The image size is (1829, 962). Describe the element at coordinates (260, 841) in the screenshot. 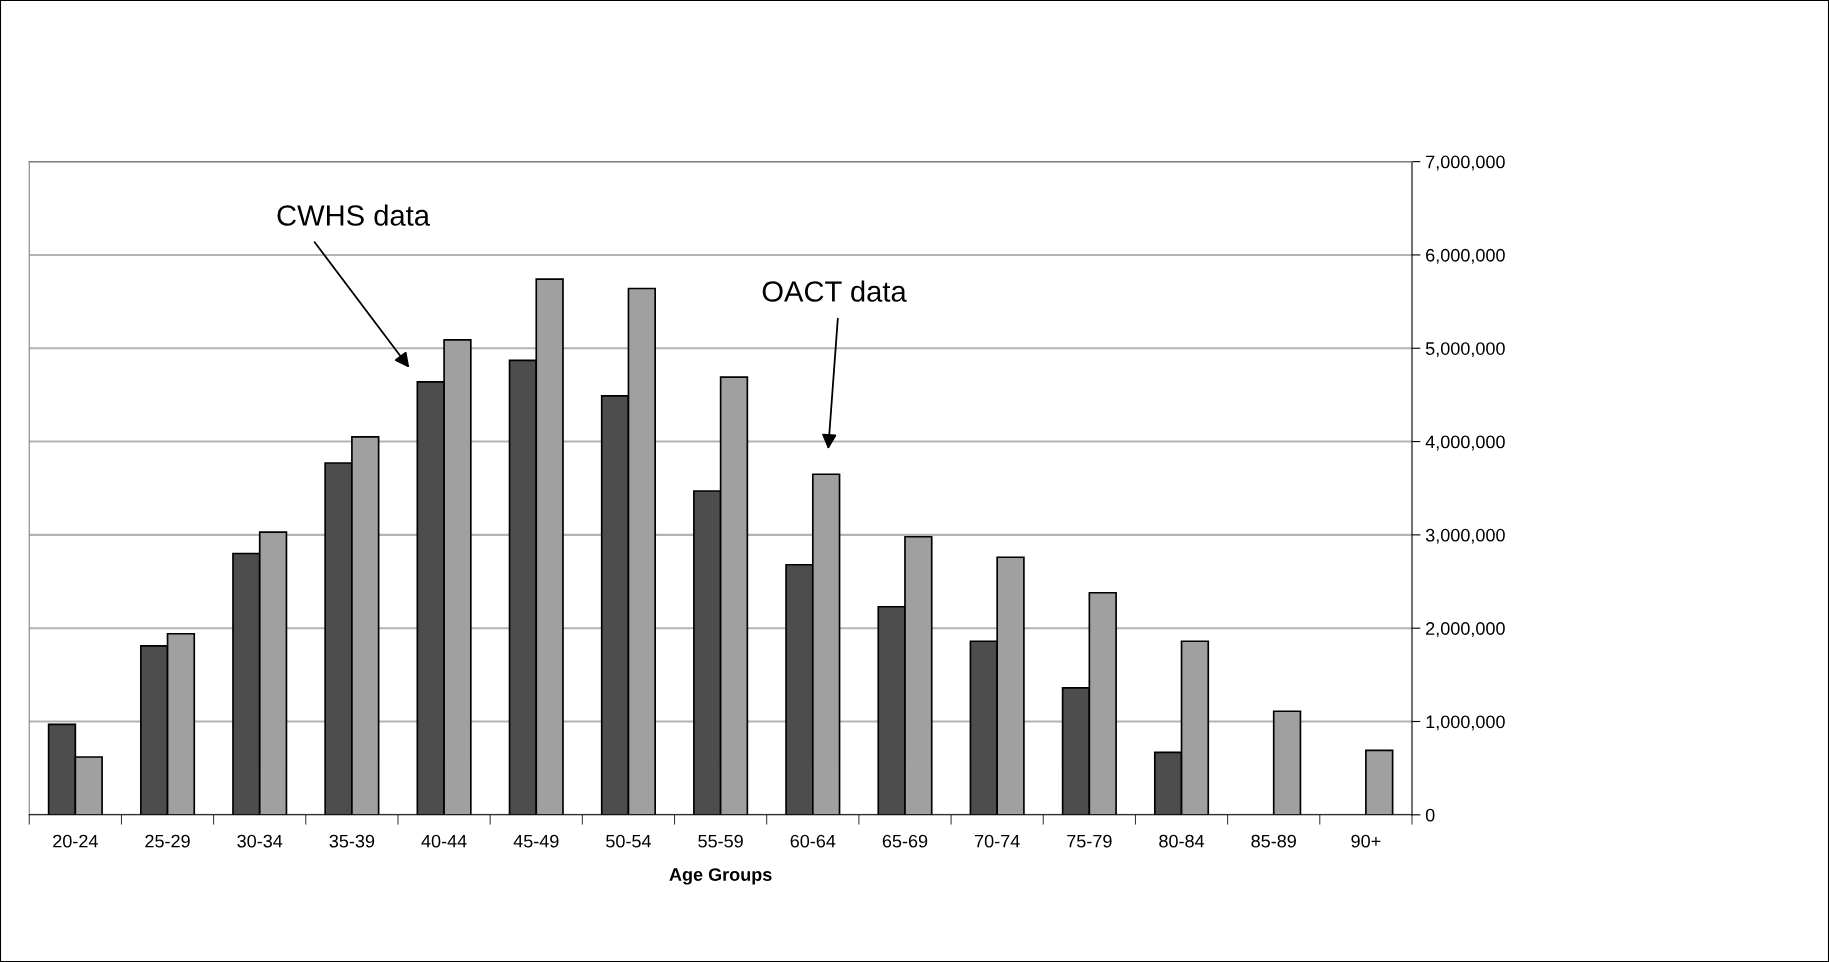

I see `x-tick-label: 30-34` at that location.